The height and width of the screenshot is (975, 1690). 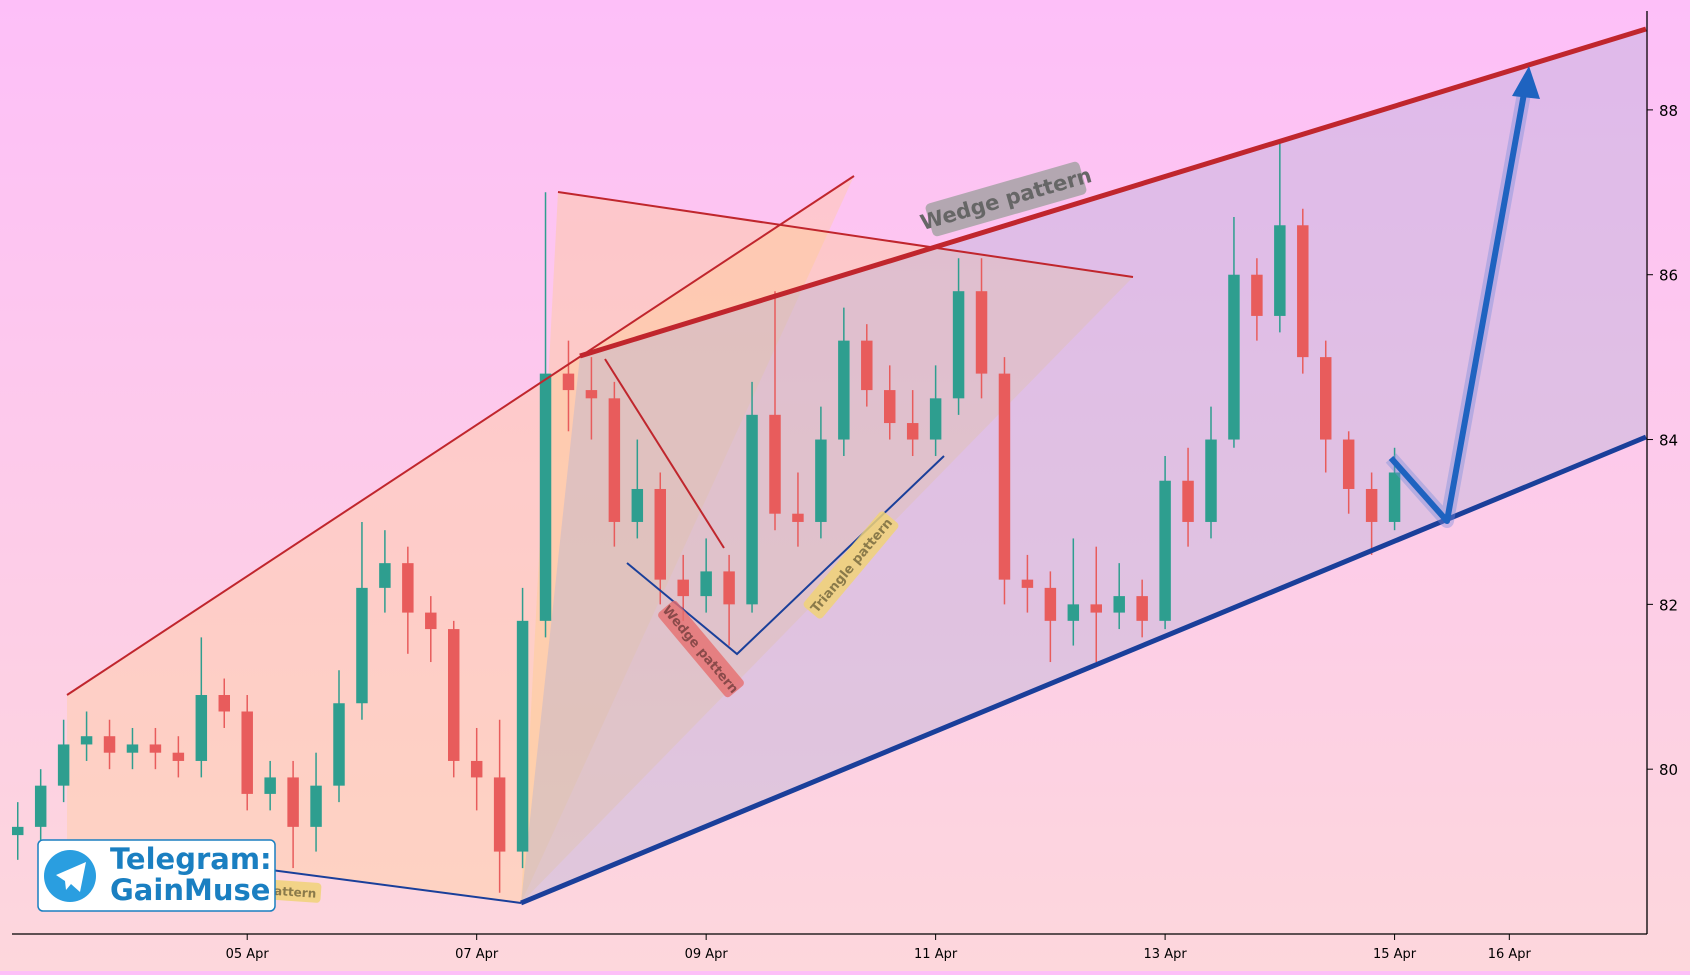 What do you see at coordinates (71, 877) in the screenshot?
I see `telegram-plane` at bounding box center [71, 877].